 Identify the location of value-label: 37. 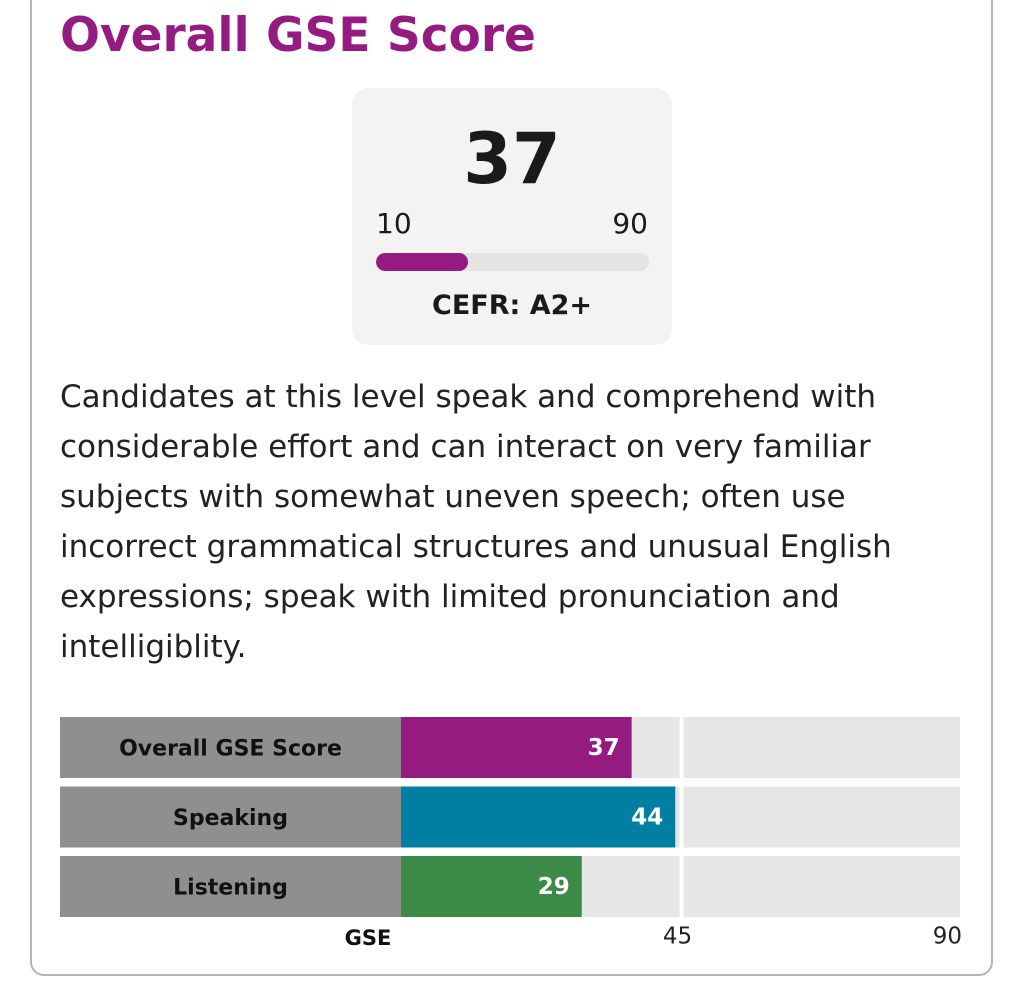
(604, 748).